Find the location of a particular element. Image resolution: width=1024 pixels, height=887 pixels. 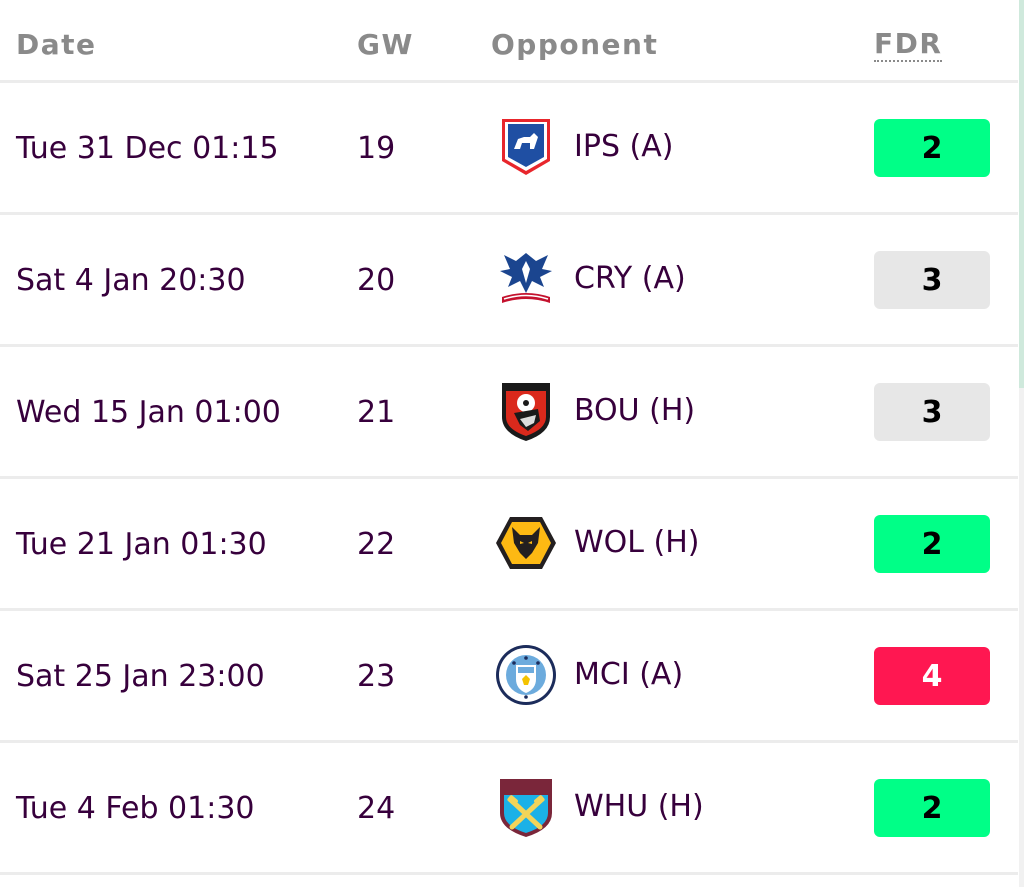

gw-column-header: GW is located at coordinates (385, 44).